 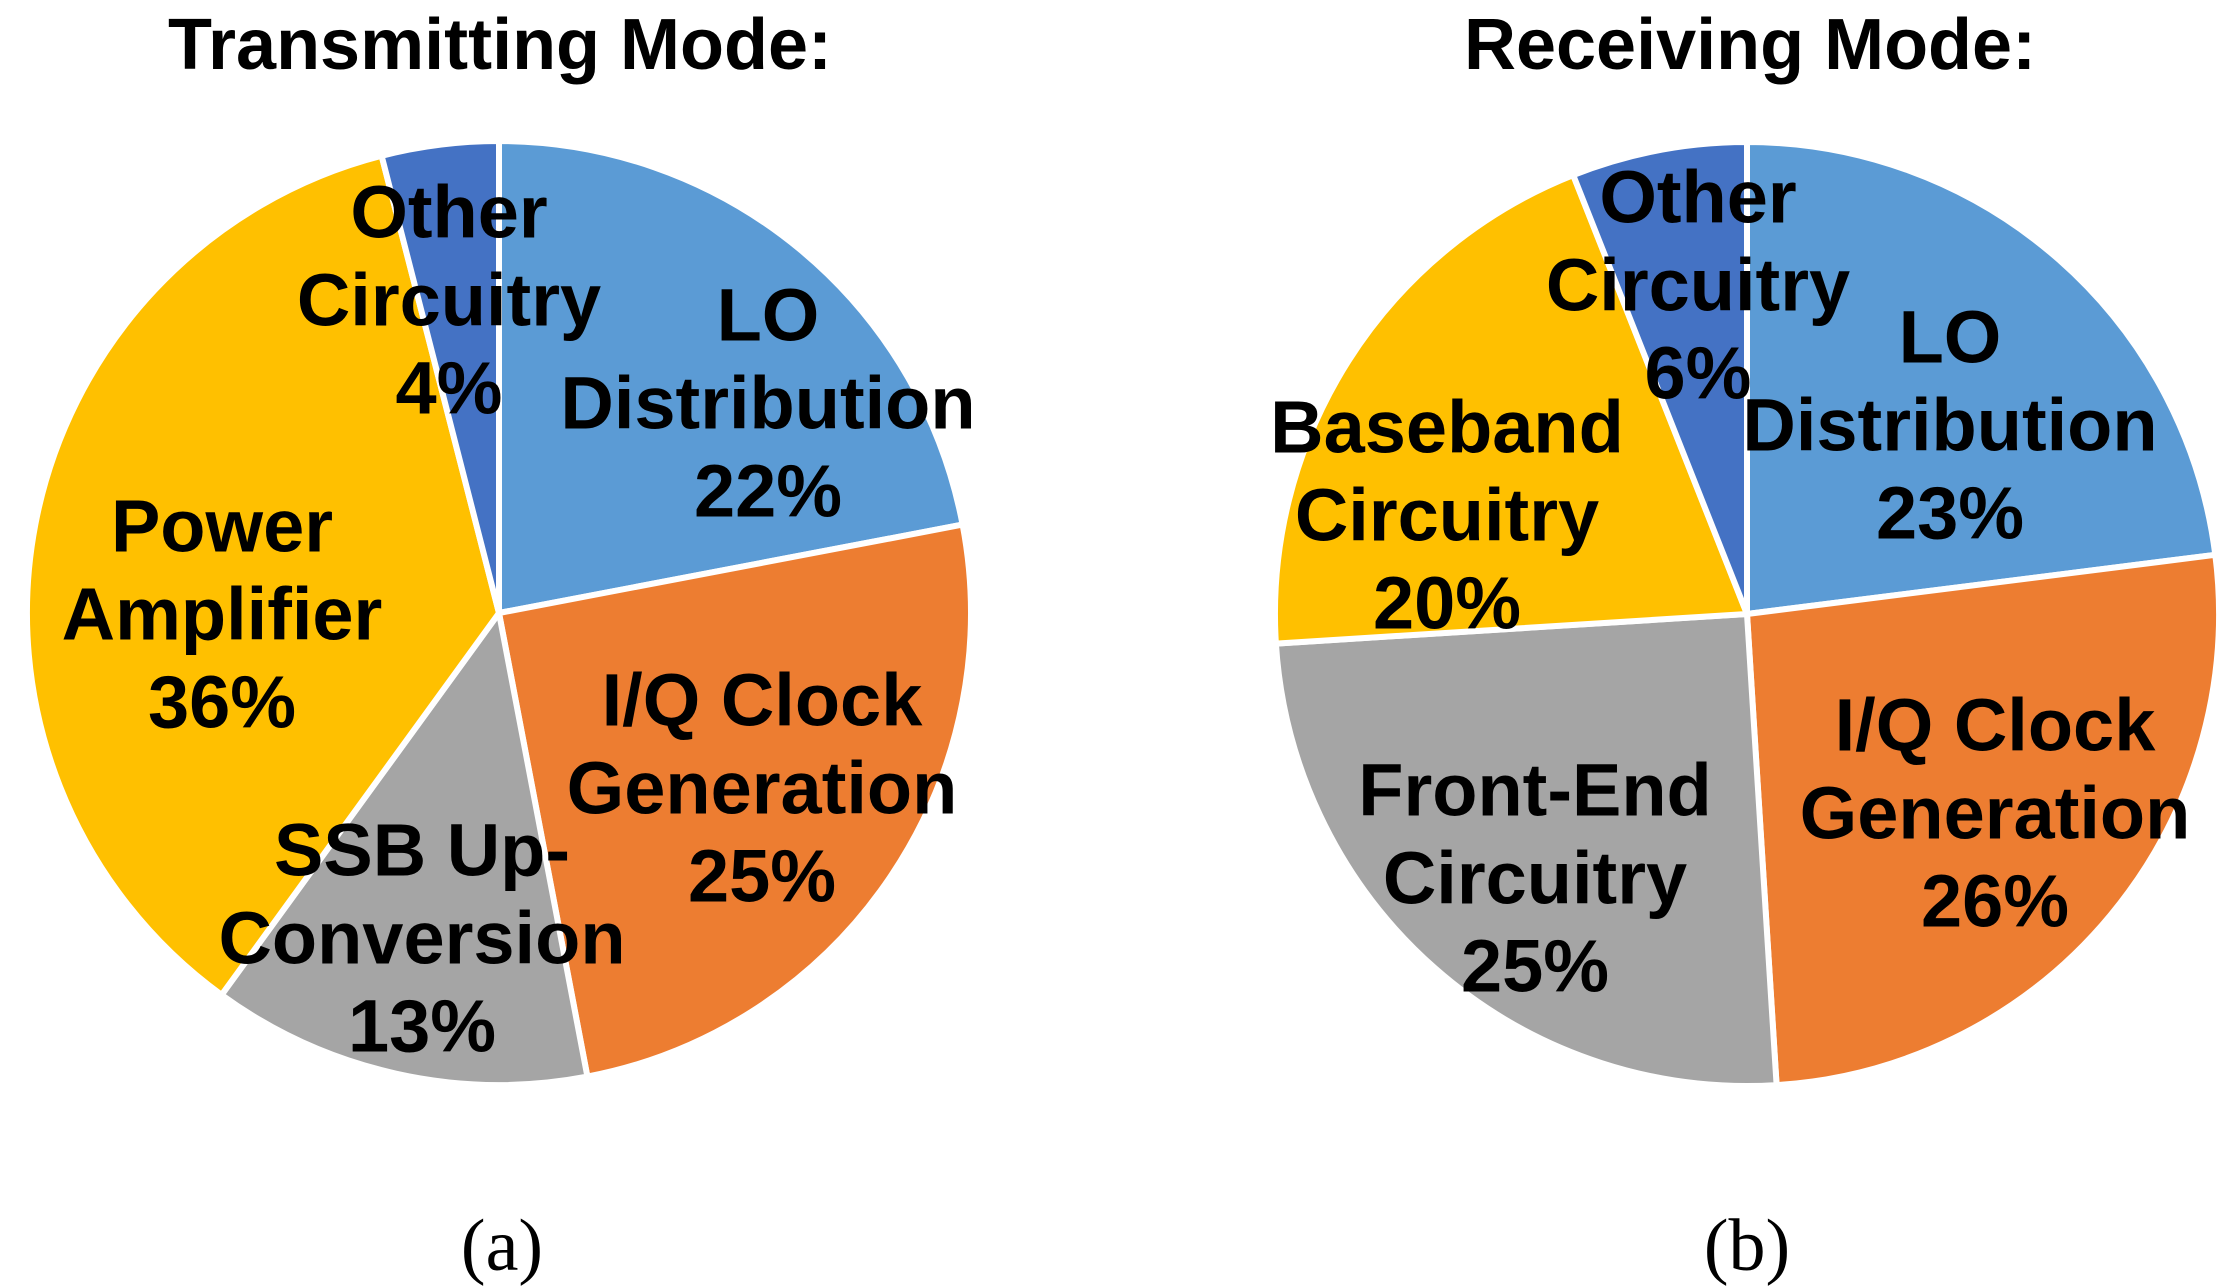 I want to click on pie-slice-label-lo-distribution-line-3: 22%, so click(x=768, y=491).